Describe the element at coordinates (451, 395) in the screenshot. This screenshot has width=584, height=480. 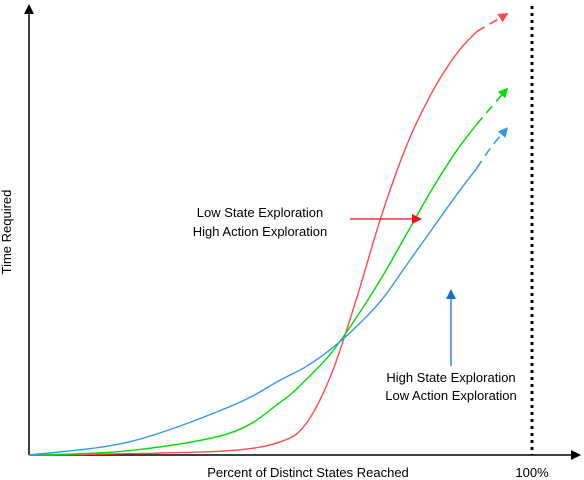
I see `annotation-high-state-line2: Low Action Exploration` at that location.